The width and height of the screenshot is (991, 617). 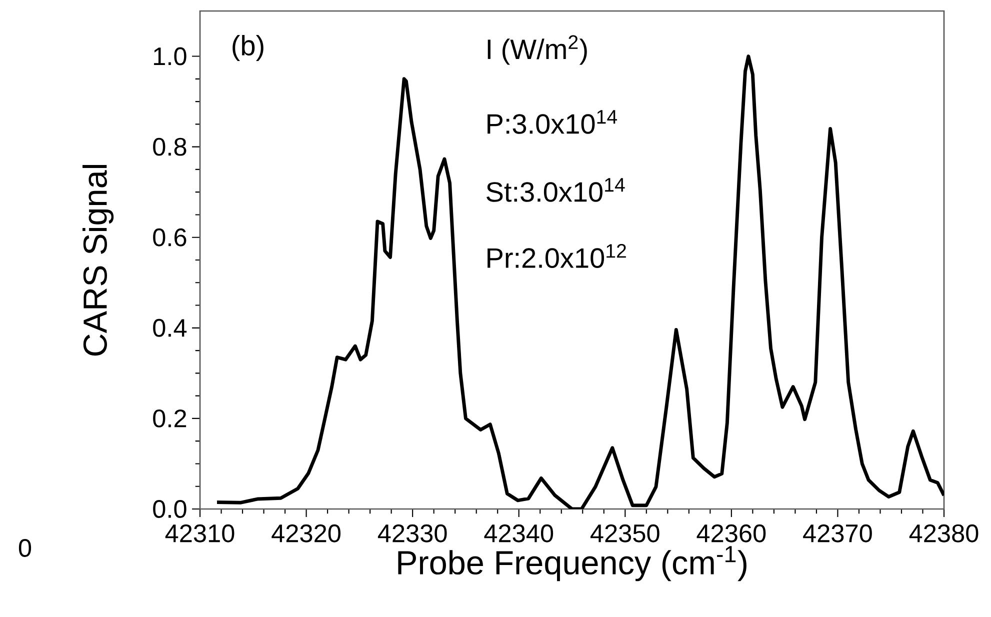 I want to click on y-tick-label: 0.2, so click(x=169, y=418).